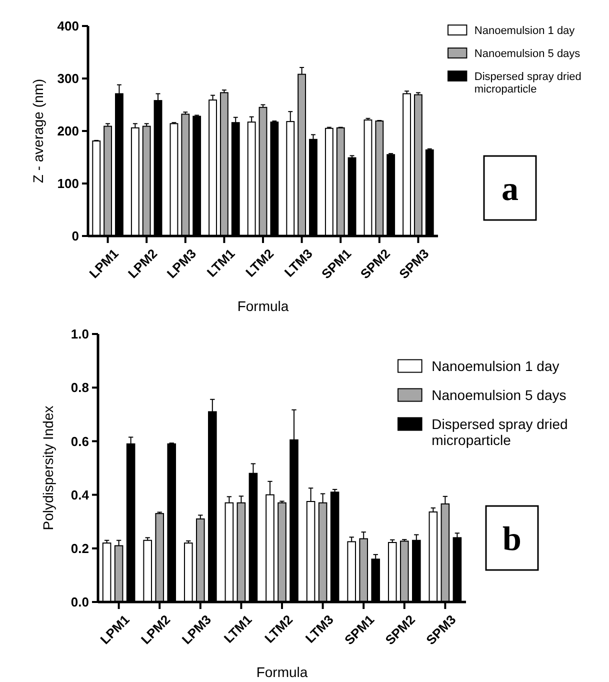 Image resolution: width=609 pixels, height=682 pixels. What do you see at coordinates (68, 131) in the screenshot?
I see `y-tick-label: 200` at bounding box center [68, 131].